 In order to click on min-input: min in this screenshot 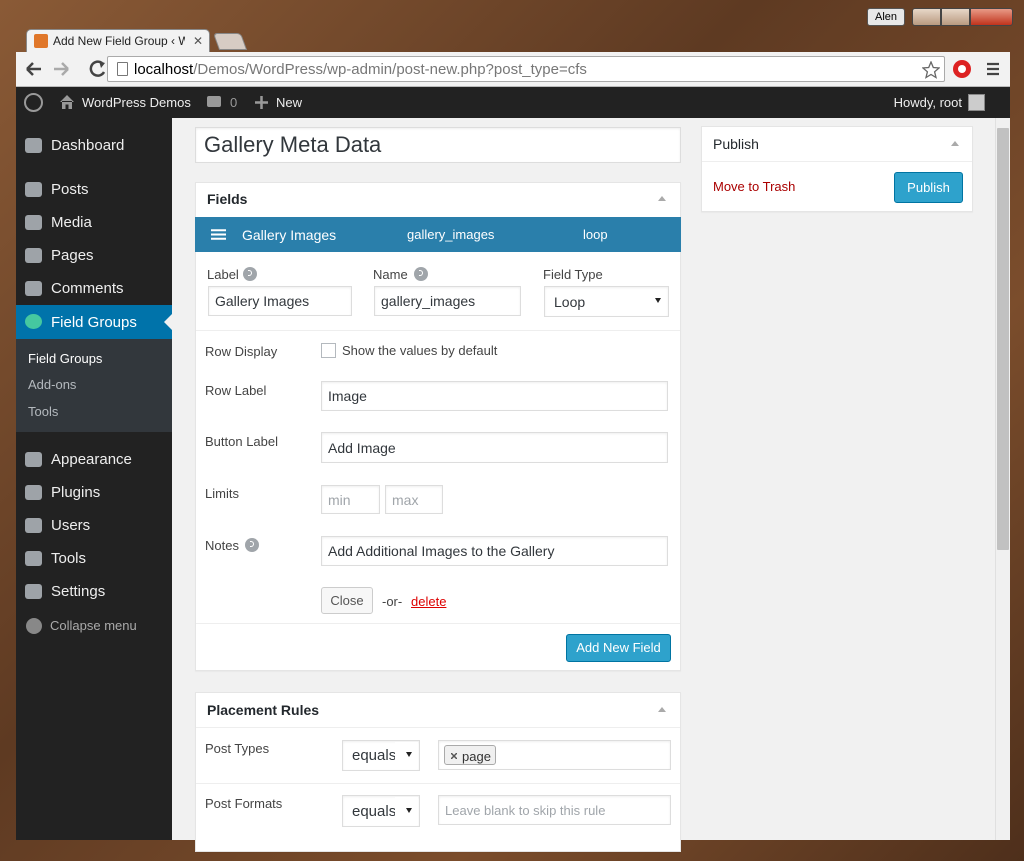, I will do `click(350, 499)`.